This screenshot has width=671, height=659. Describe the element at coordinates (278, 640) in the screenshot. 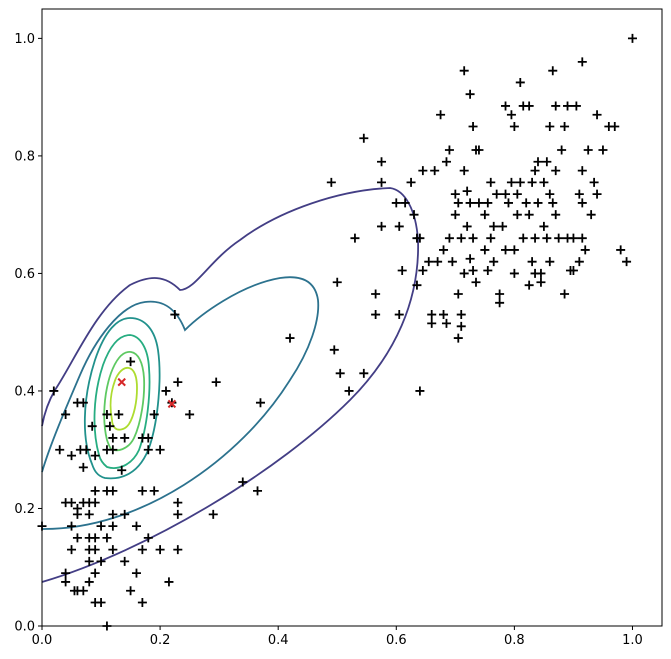

I see `x-tick-label: 0.4` at that location.